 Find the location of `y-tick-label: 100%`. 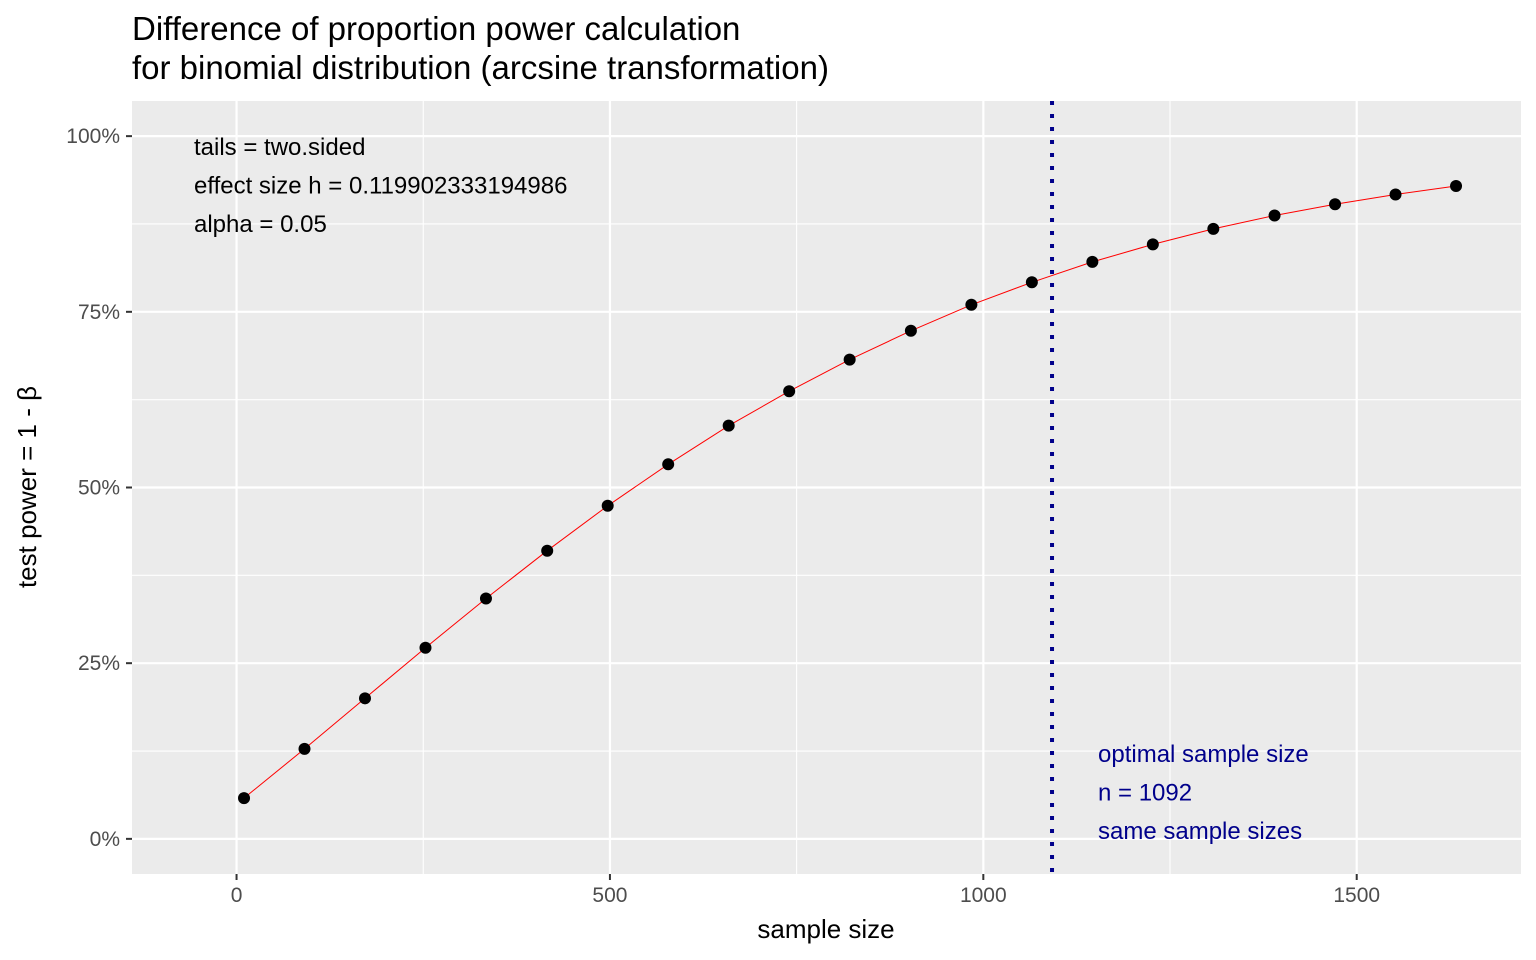

y-tick-label: 100% is located at coordinates (93, 136).